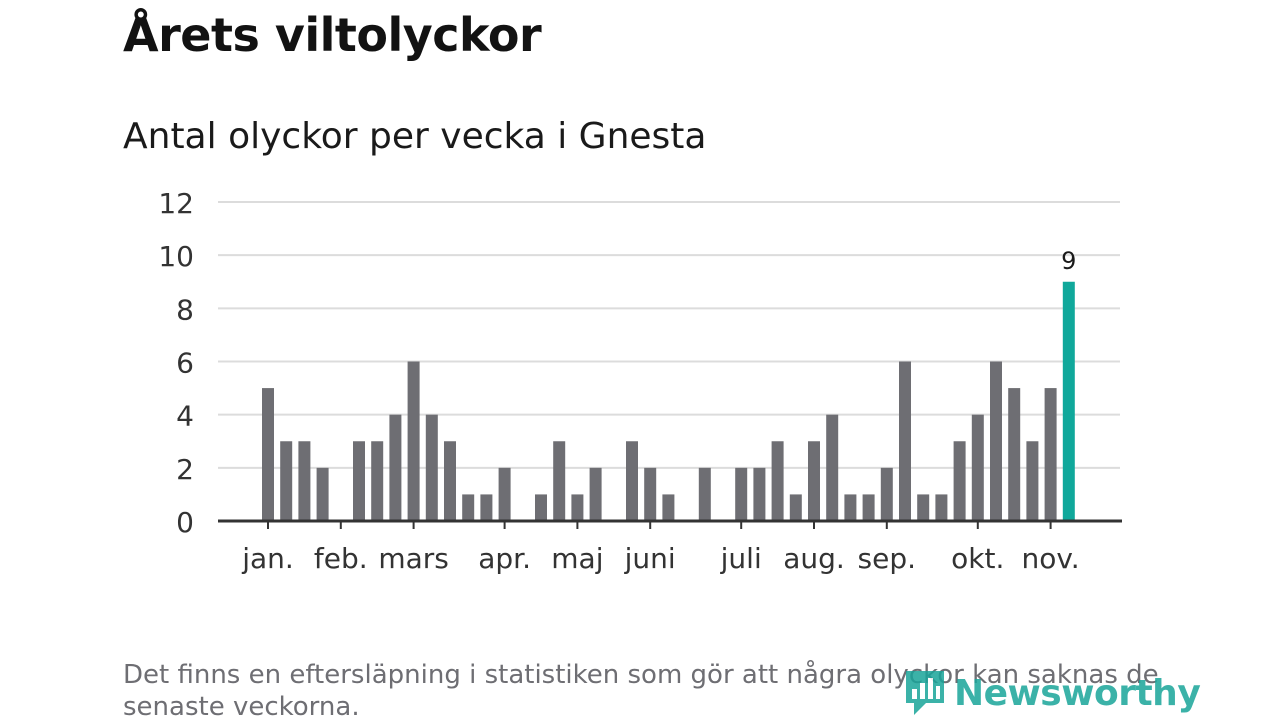 The height and width of the screenshot is (723, 1280). Describe the element at coordinates (176, 203) in the screenshot. I see `y-tick-label: 12` at that location.